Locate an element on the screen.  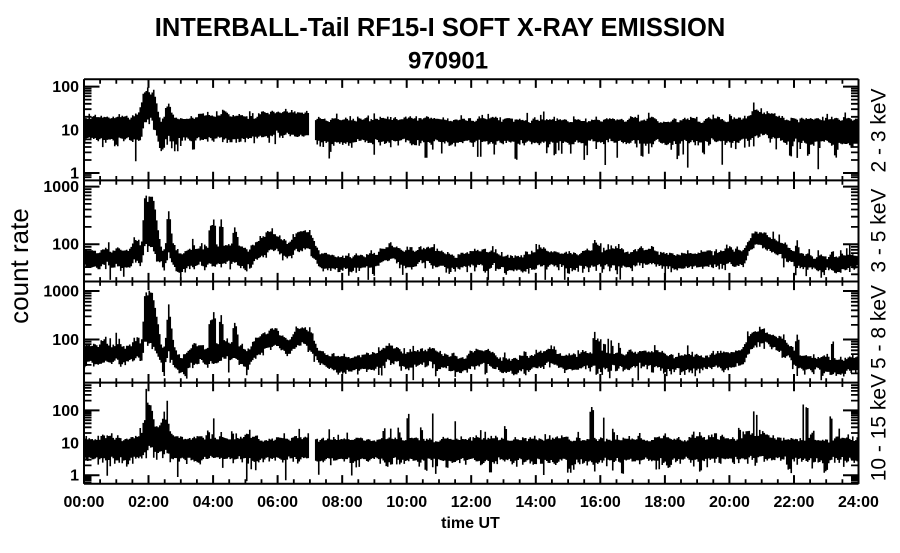
svg-text: 00:00 is located at coordinates (84, 502).